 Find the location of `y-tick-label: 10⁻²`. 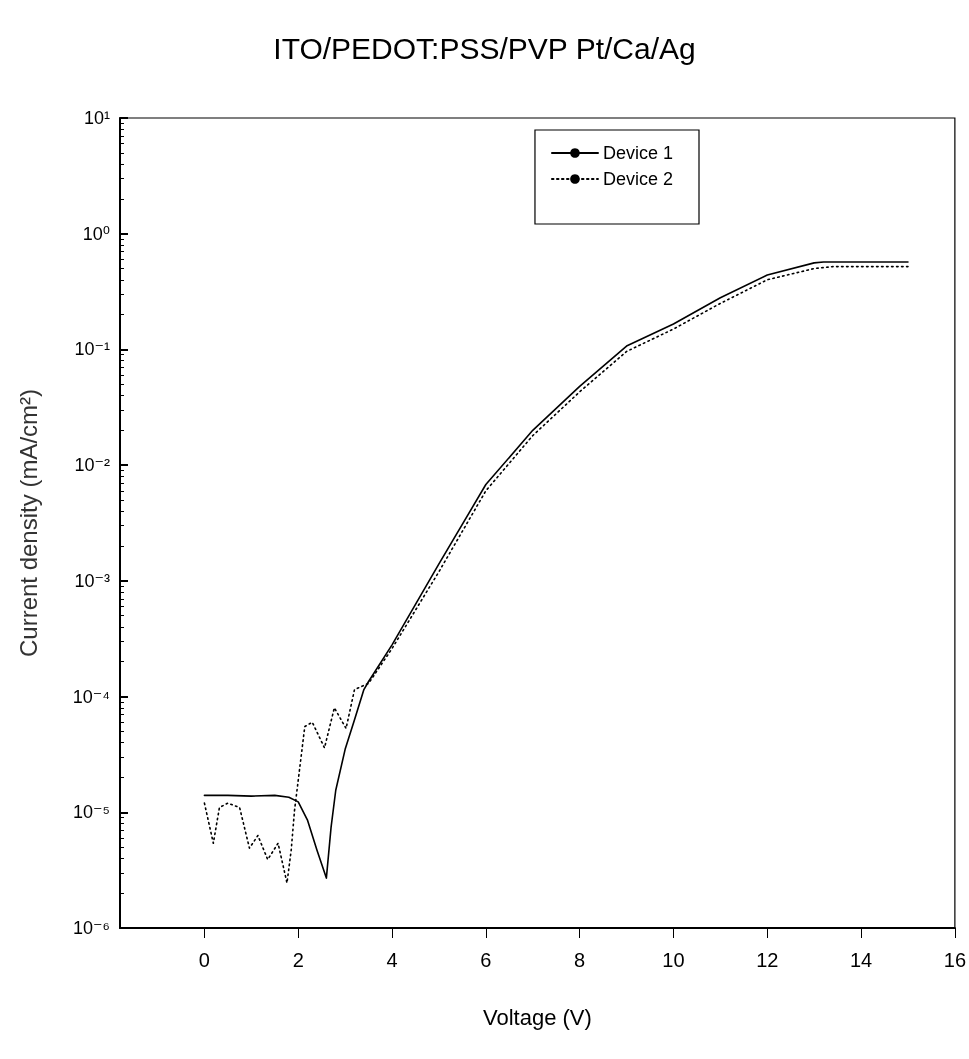

y-tick-label: 10⁻² is located at coordinates (92, 465).